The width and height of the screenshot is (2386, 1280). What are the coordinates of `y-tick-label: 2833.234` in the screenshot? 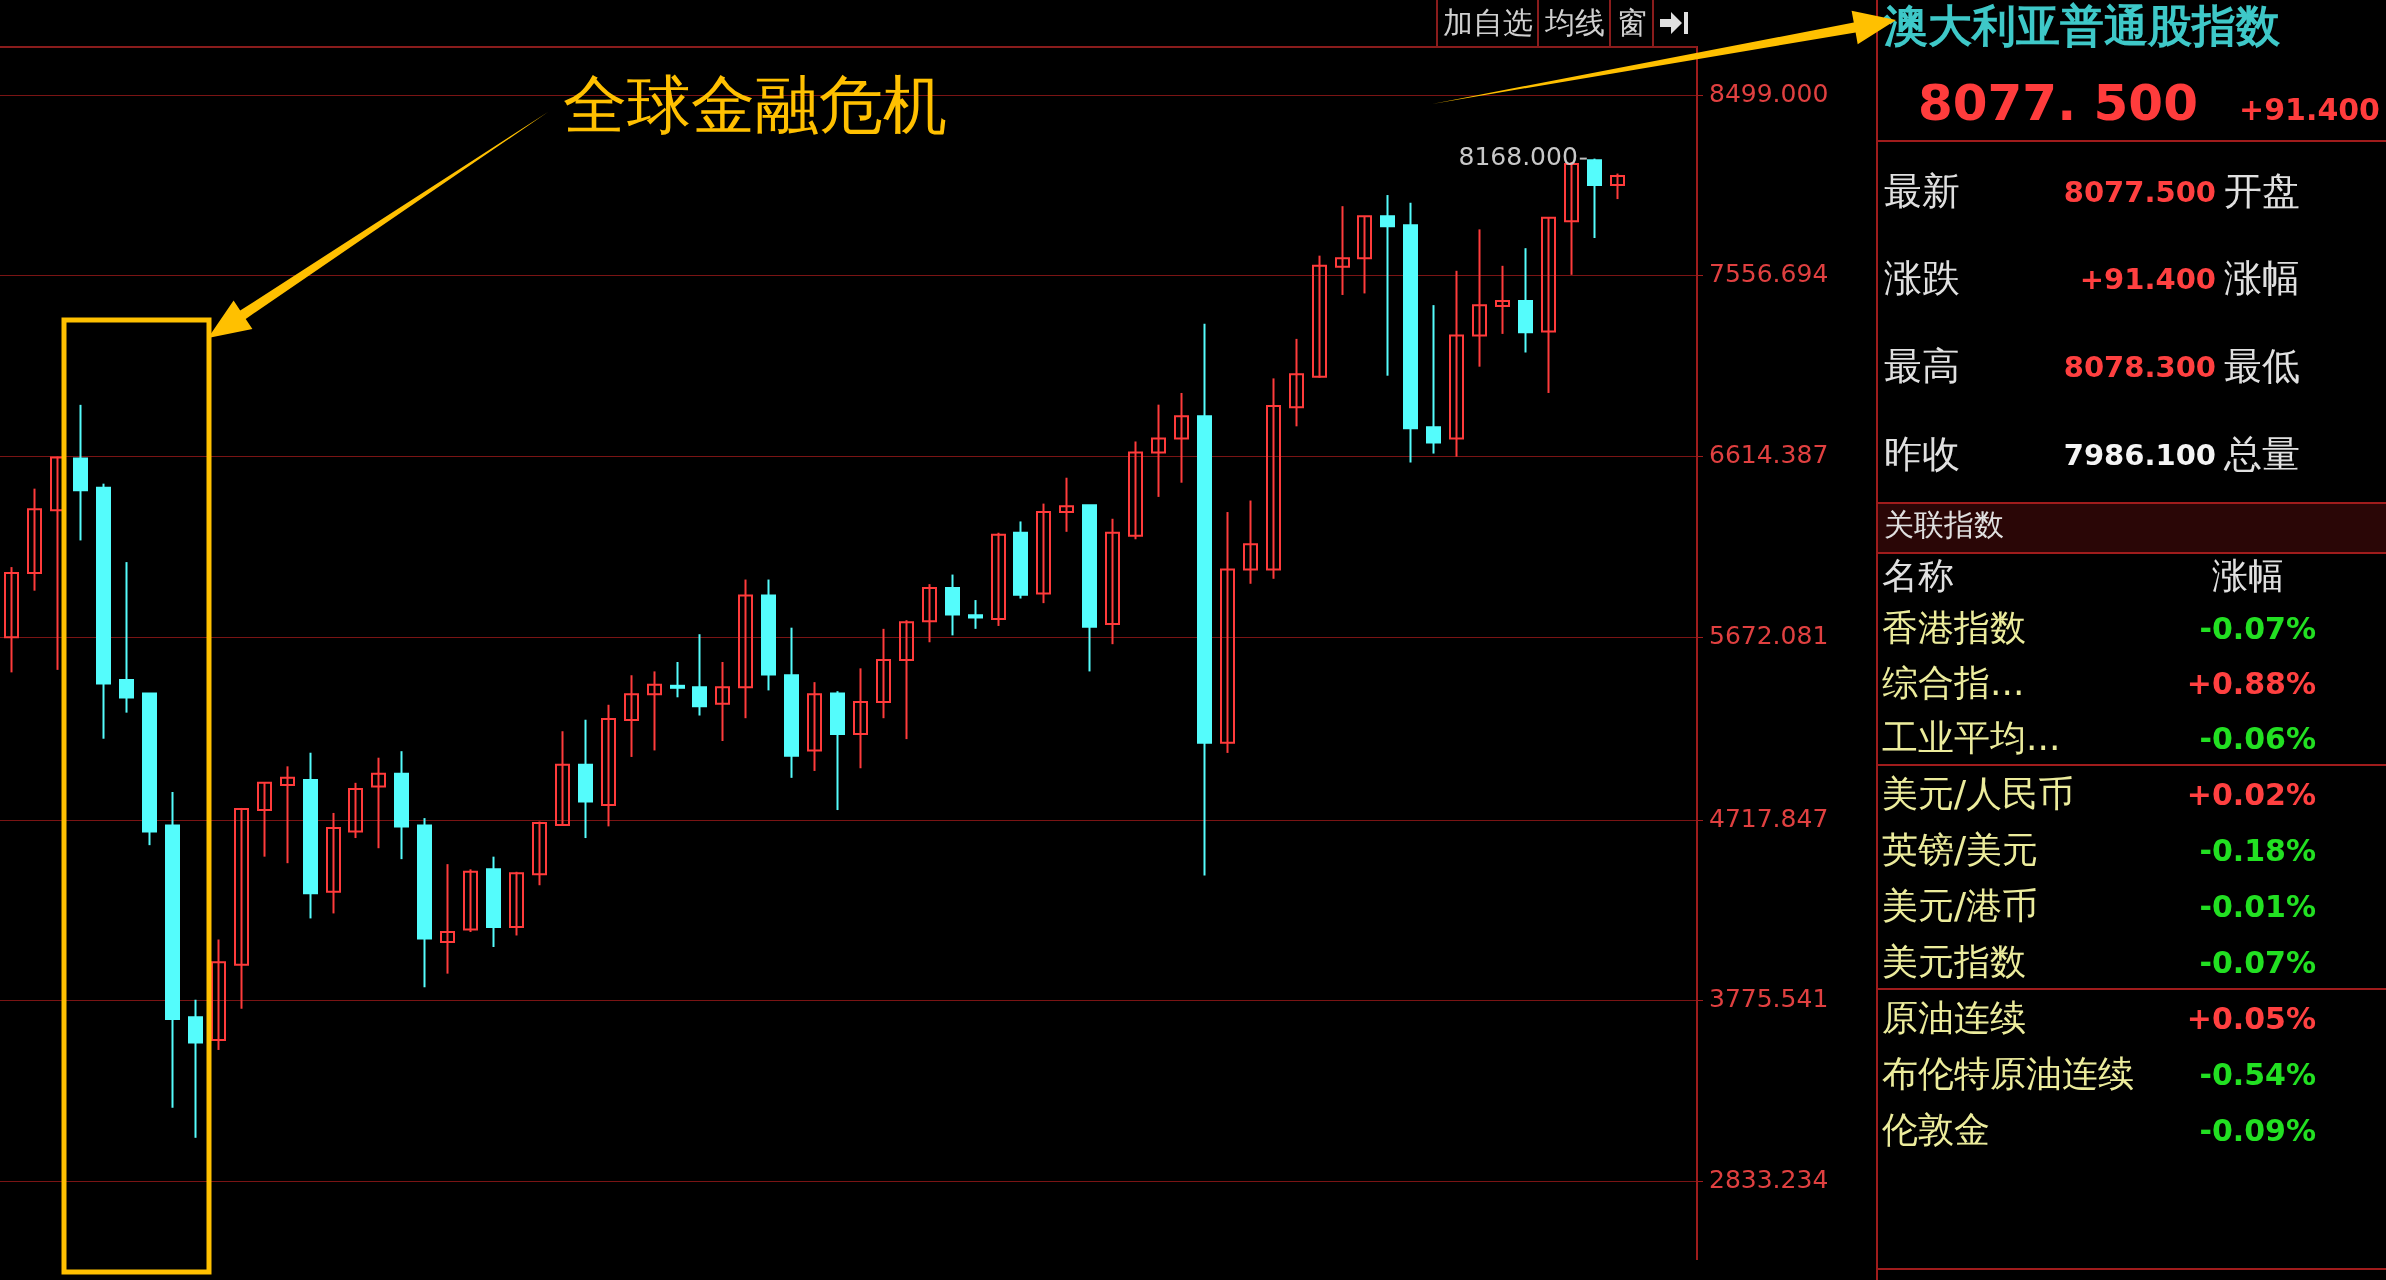 It's located at (1769, 1180).